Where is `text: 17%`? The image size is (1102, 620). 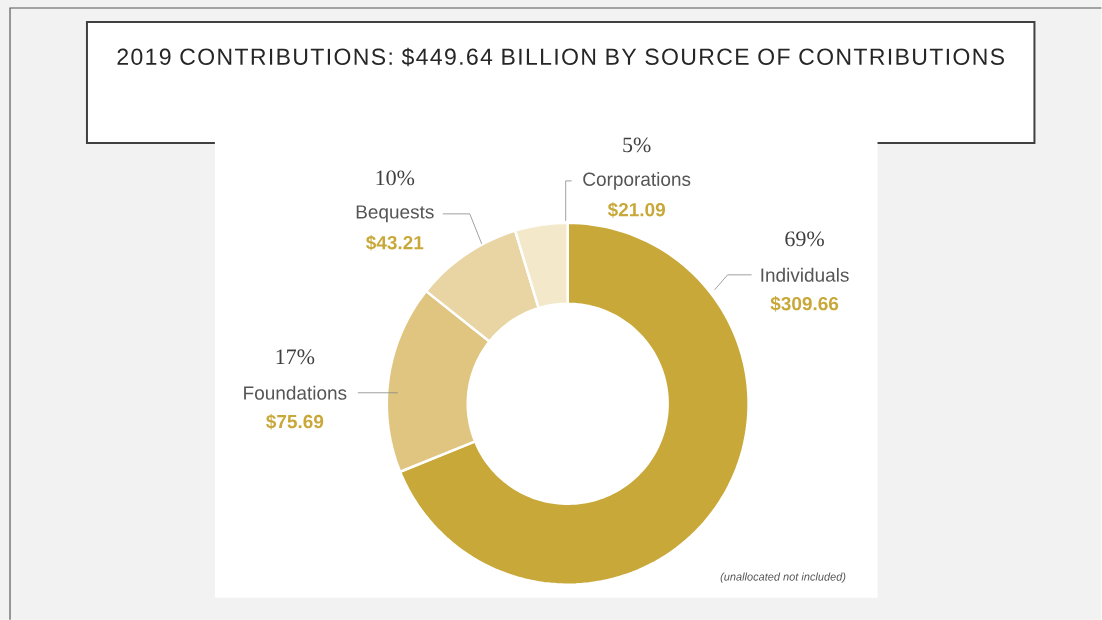 text: 17% is located at coordinates (295, 357).